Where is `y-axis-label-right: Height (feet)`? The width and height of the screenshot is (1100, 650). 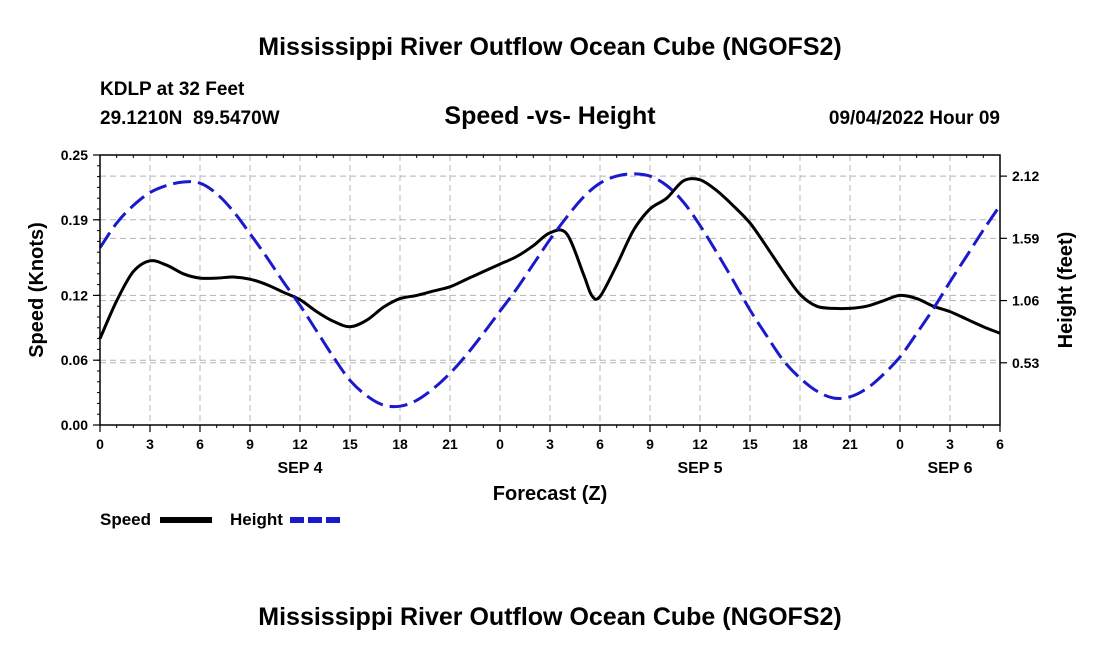 y-axis-label-right: Height (feet) is located at coordinates (1066, 290).